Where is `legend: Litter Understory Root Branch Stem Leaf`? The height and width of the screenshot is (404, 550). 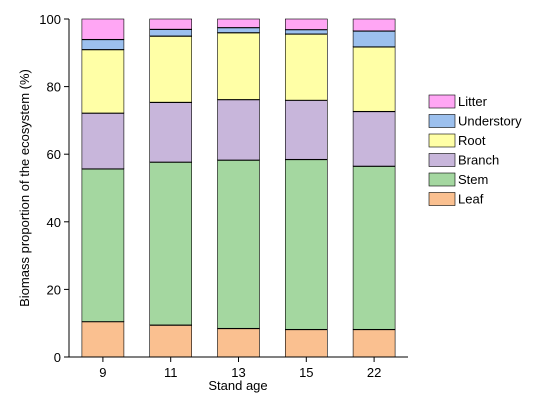 legend: Litter Understory Root Branch Stem Leaf is located at coordinates (475, 150).